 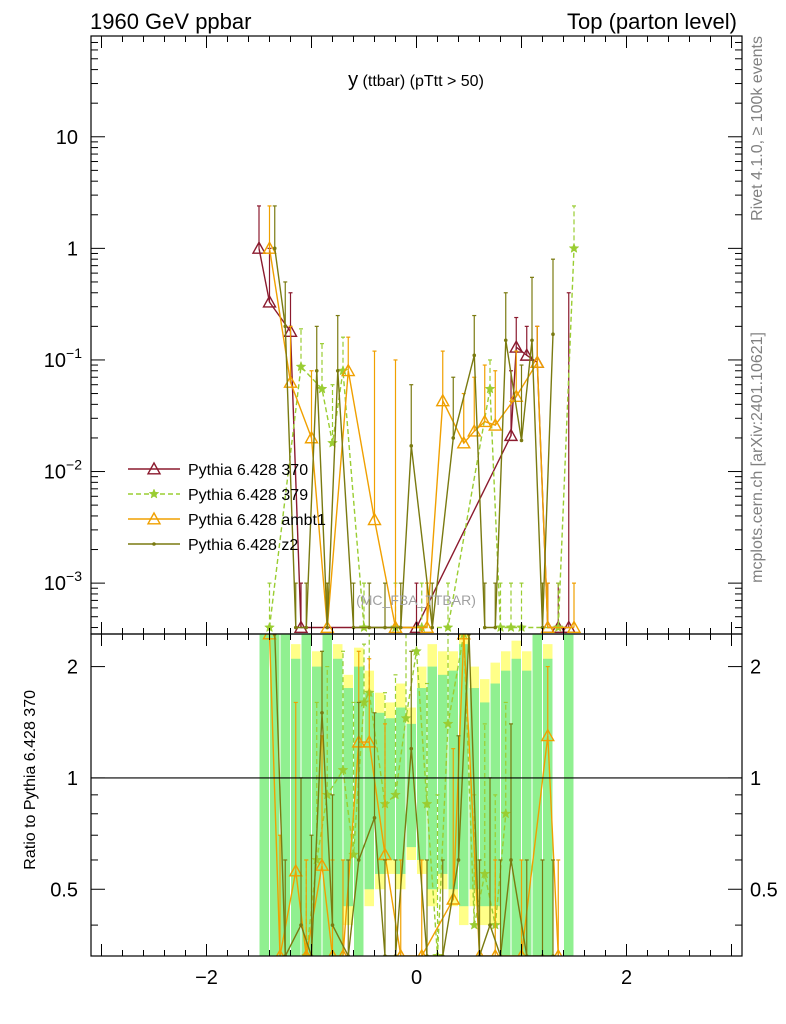 What do you see at coordinates (353, 80) in the screenshot?
I see `main-title-symbol: y` at bounding box center [353, 80].